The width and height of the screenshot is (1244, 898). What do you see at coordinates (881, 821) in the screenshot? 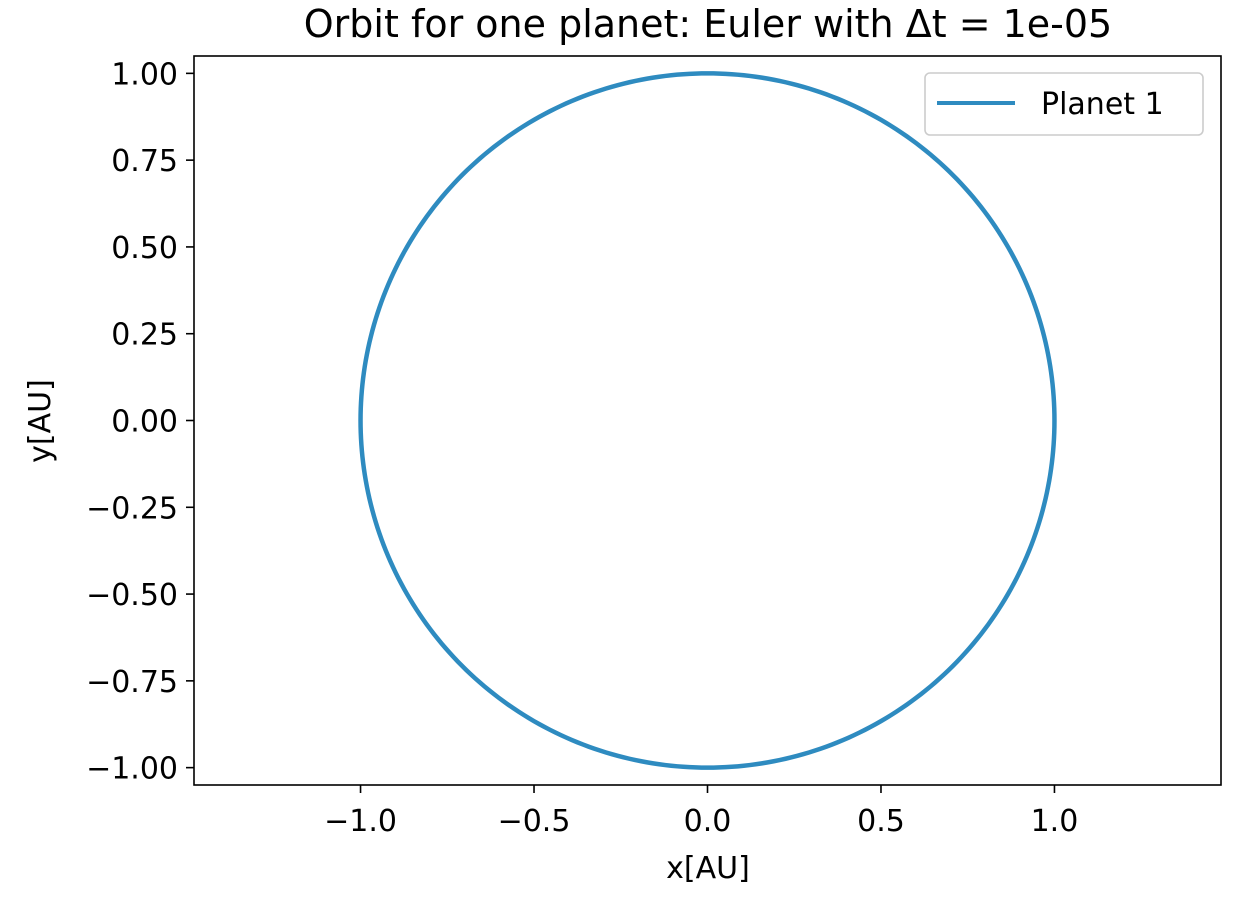
I see `x-tick-label: 0.5` at bounding box center [881, 821].